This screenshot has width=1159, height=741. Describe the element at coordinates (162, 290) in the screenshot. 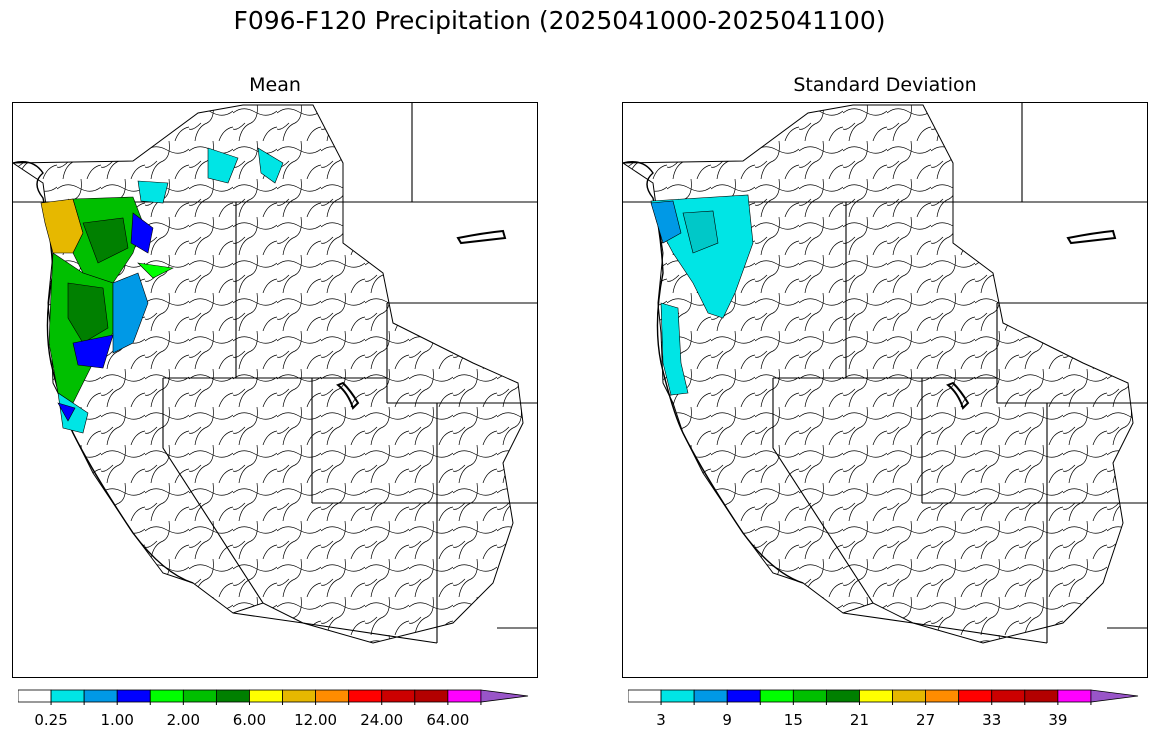

I see `precip-shading` at that location.